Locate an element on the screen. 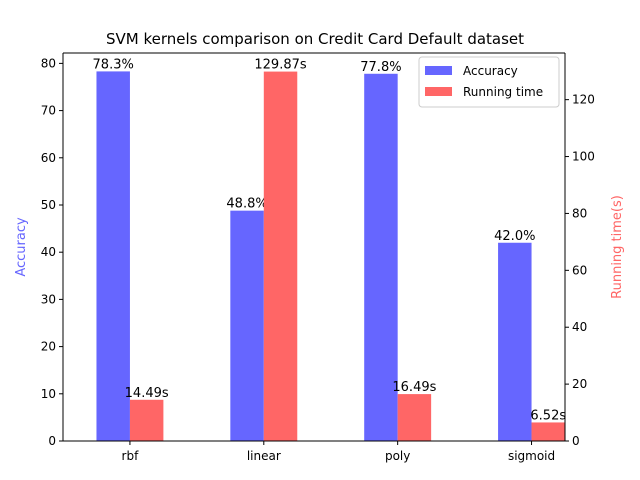  bar-running-time-sigmoid is located at coordinates (548, 431).